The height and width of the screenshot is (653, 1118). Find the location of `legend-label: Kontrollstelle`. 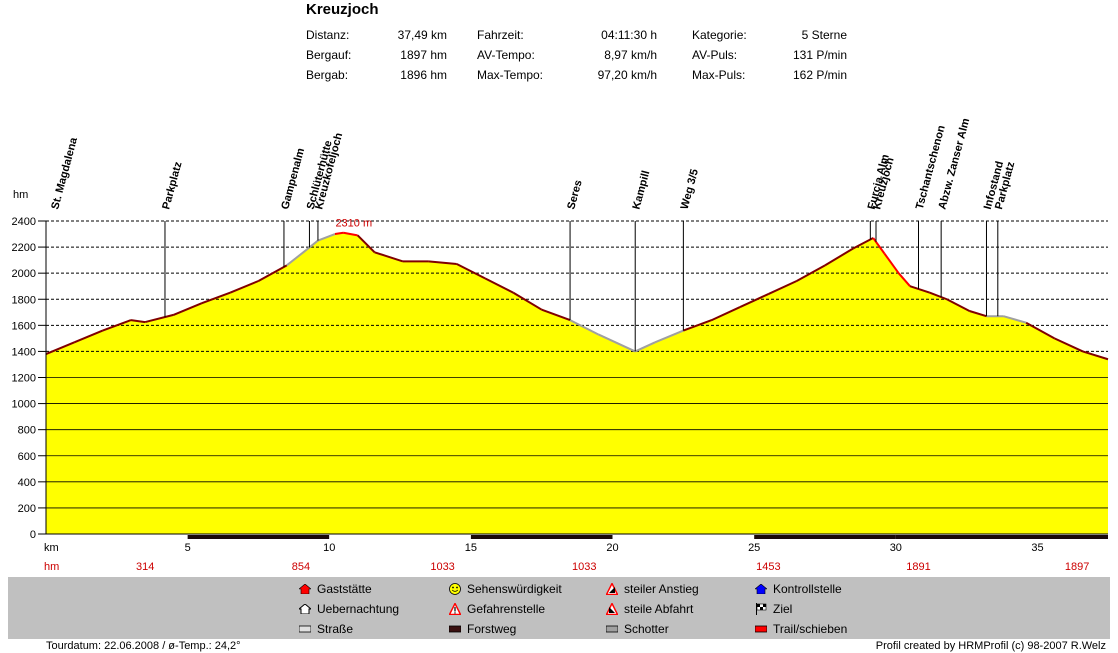

legend-label: Kontrollstelle is located at coordinates (807, 589).